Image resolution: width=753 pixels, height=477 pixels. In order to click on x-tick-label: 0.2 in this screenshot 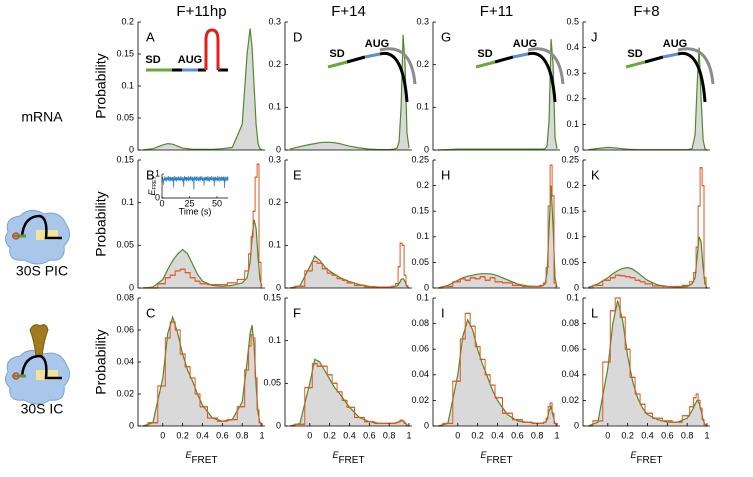, I will do `click(627, 435)`.